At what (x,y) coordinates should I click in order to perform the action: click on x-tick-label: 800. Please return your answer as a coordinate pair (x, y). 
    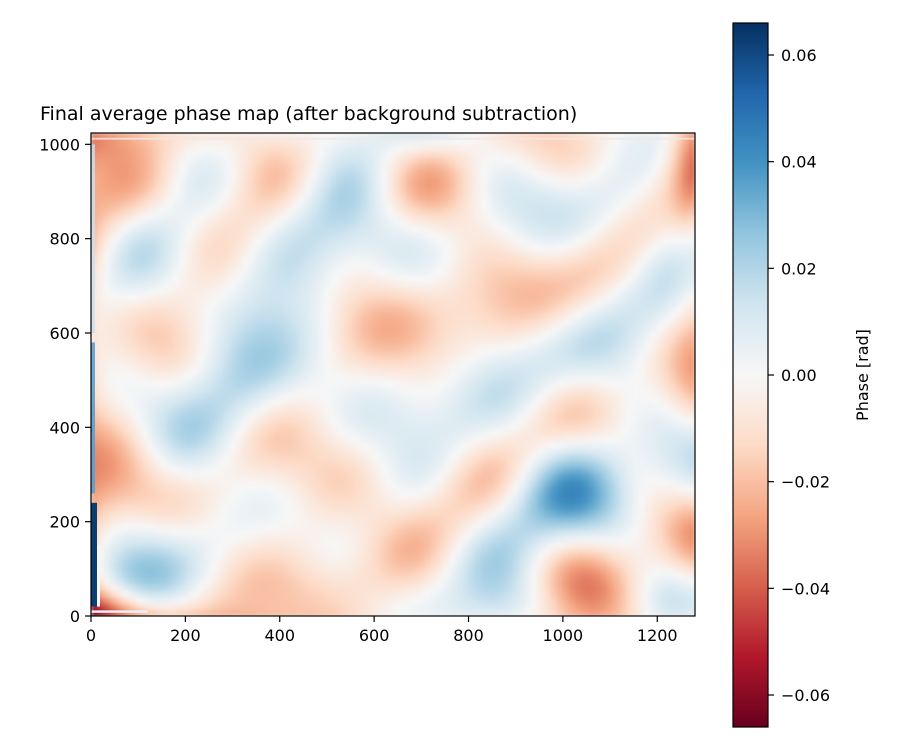
    Looking at the image, I should click on (468, 635).